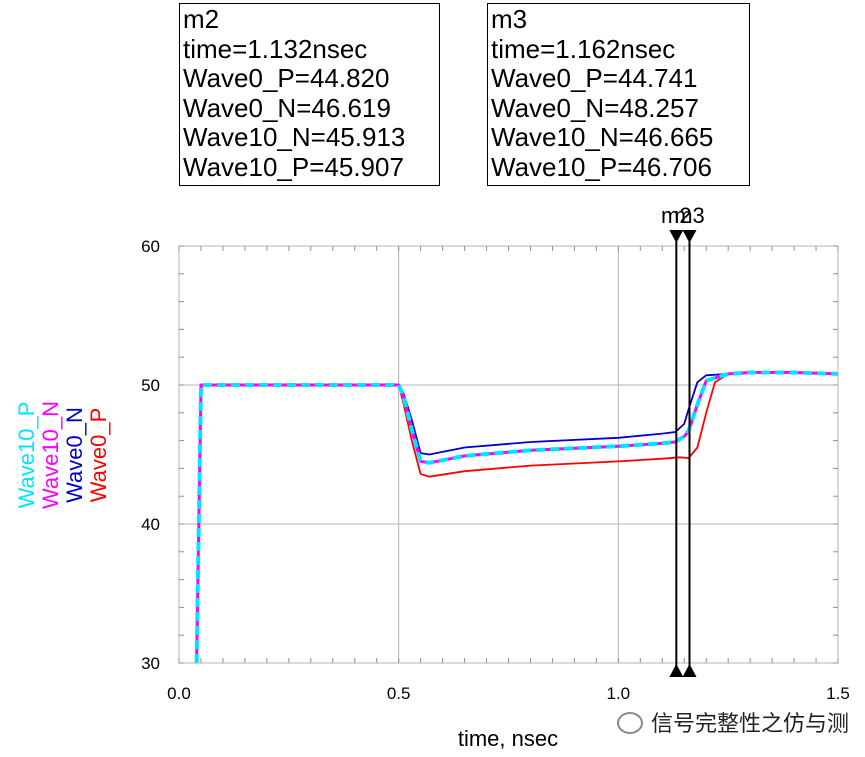 Image resolution: width=865 pixels, height=757 pixels. I want to click on marker-name: m3, so click(509, 19).